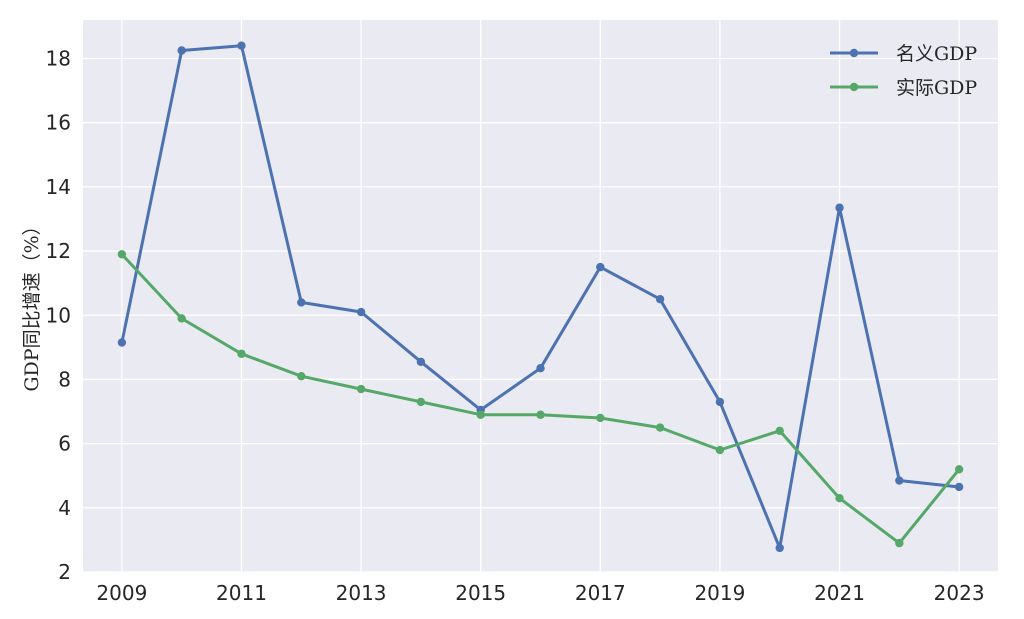 The image size is (1024, 619). I want to click on y-tick-label: 8, so click(64, 379).